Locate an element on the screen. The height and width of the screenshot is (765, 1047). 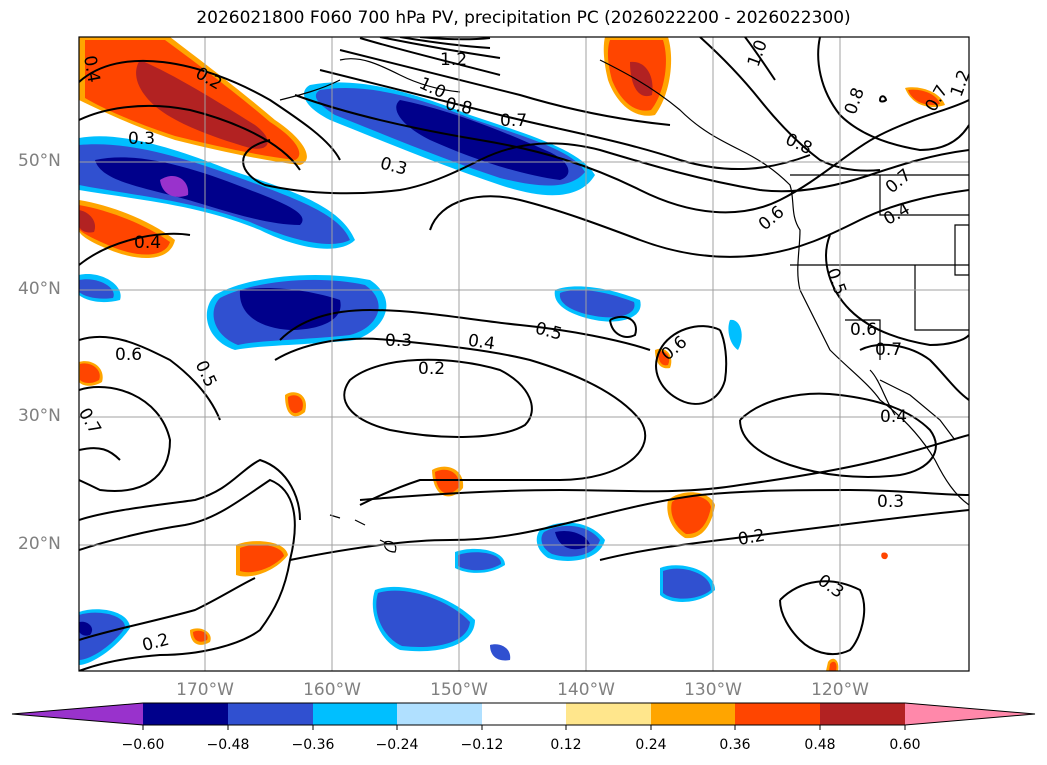
lat-tick-label: 30°N is located at coordinates (39, 416).